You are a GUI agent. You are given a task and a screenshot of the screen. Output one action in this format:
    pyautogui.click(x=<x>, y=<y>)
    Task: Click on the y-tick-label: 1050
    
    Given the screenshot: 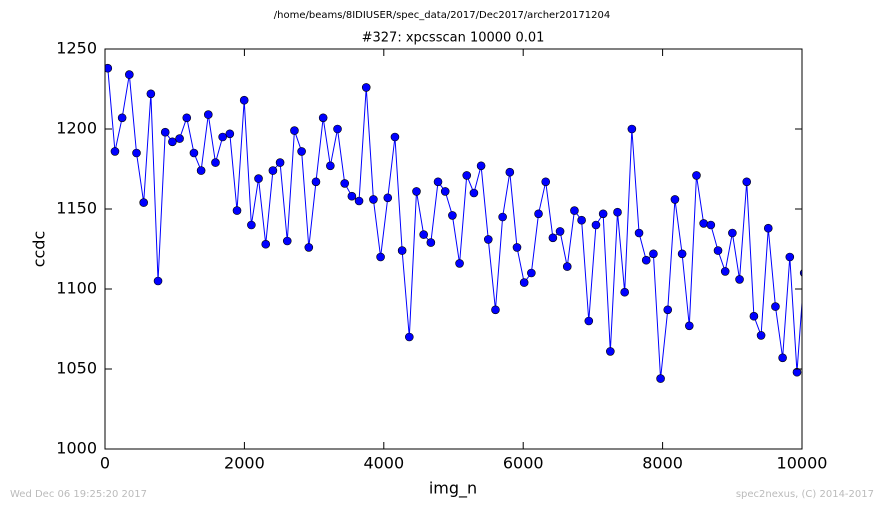 What is the action you would take?
    pyautogui.click(x=76, y=368)
    